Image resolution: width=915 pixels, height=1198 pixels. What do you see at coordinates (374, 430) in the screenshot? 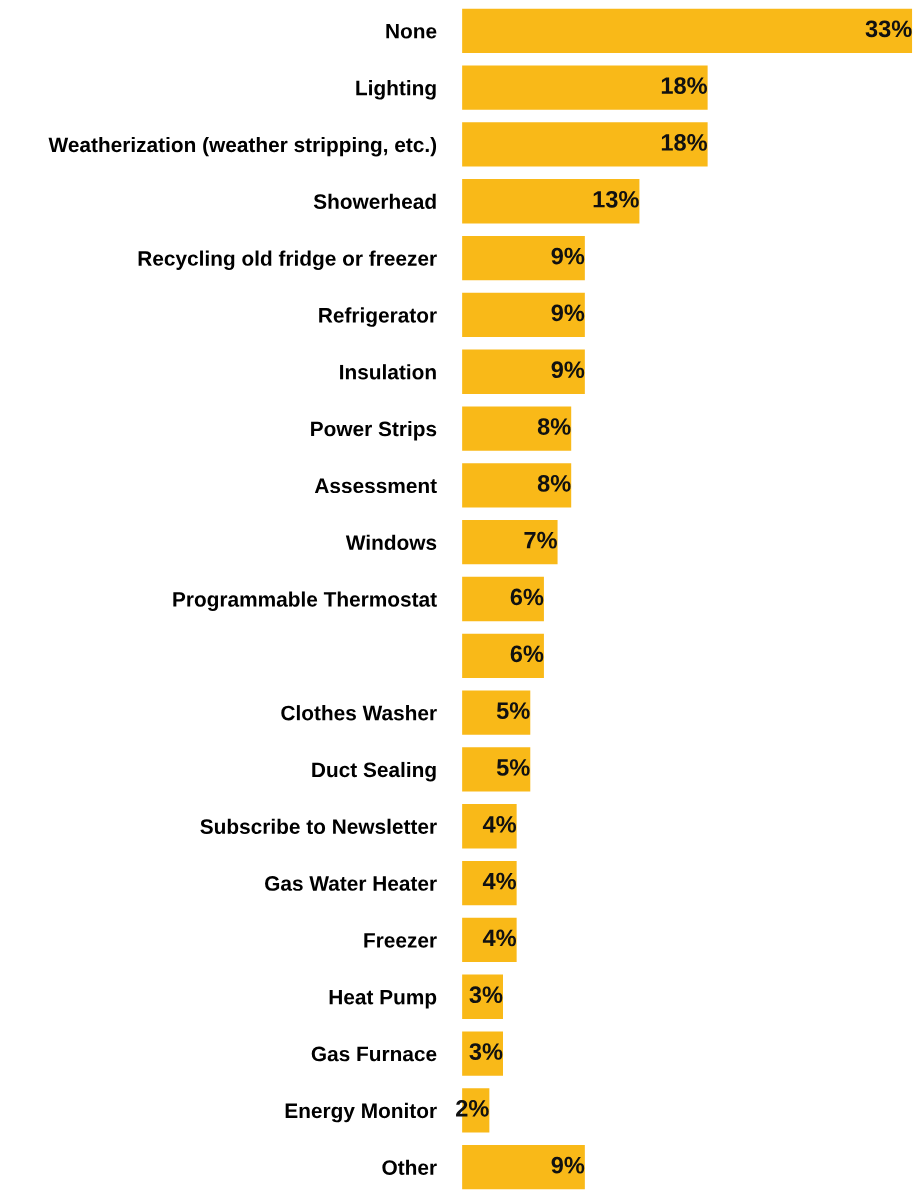
I see `y-tick-label: Power Strips` at bounding box center [374, 430].